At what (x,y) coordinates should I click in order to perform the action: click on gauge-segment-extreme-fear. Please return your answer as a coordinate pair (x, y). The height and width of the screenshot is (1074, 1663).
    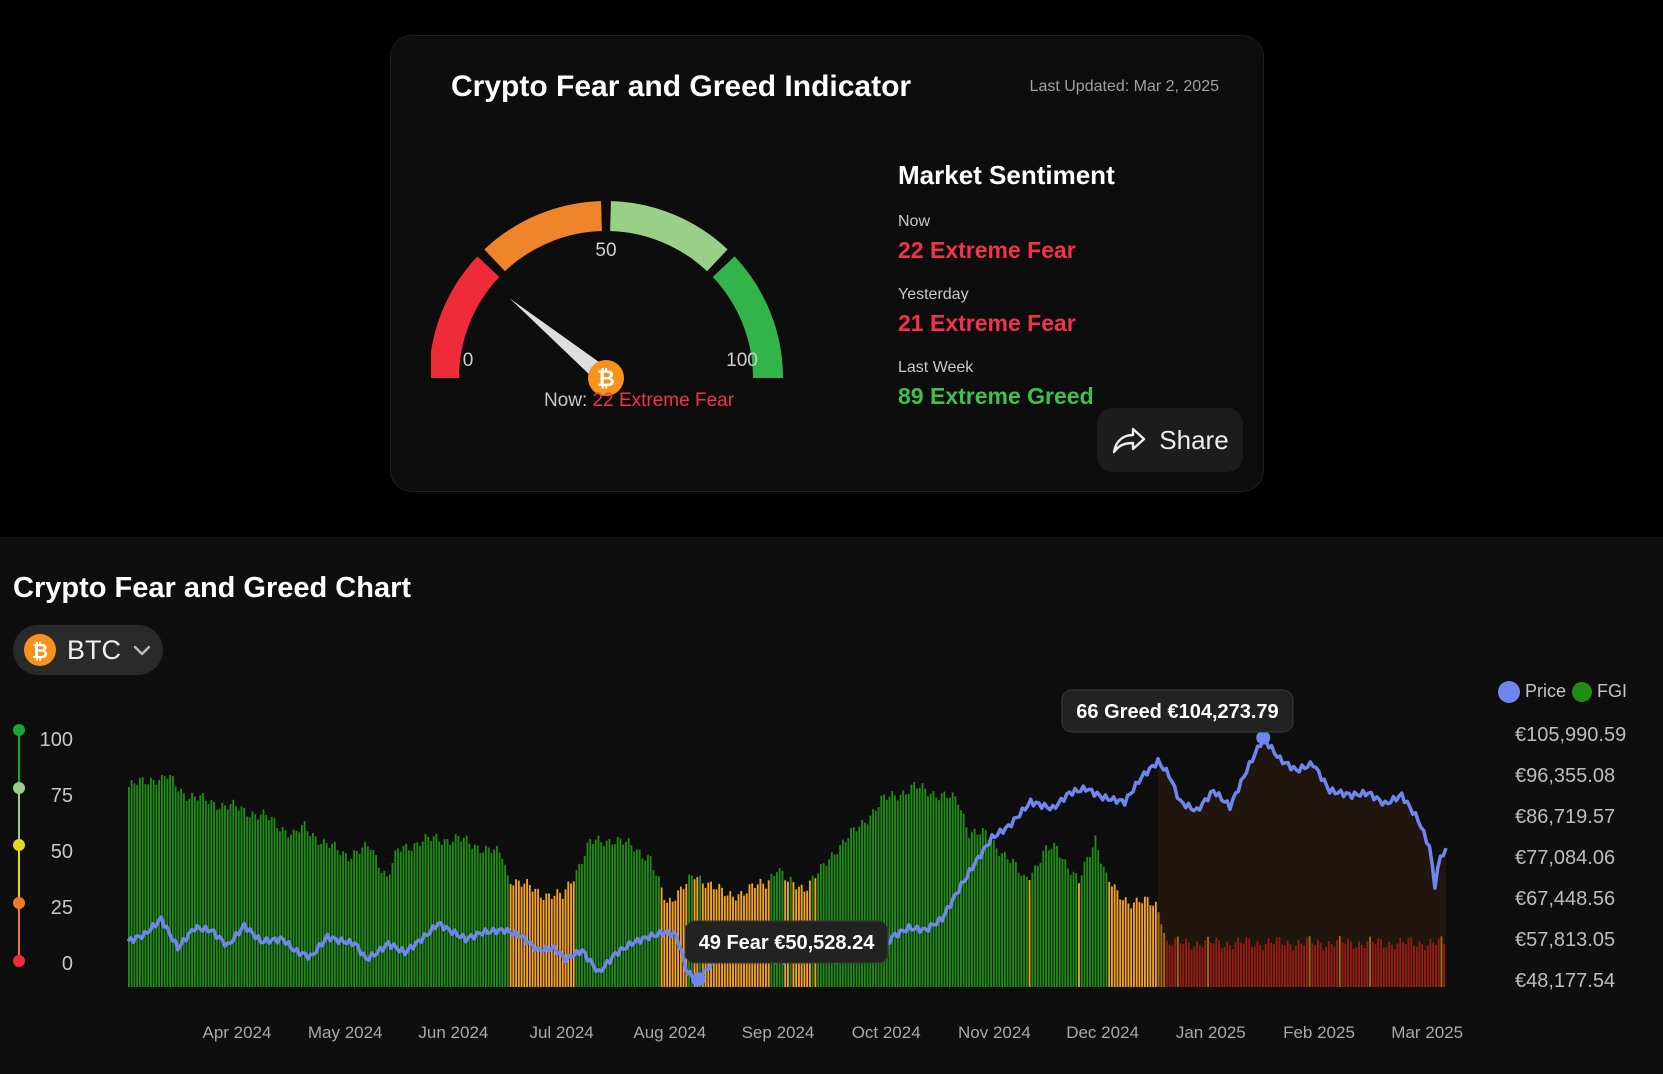
    Looking at the image, I should click on (465, 317).